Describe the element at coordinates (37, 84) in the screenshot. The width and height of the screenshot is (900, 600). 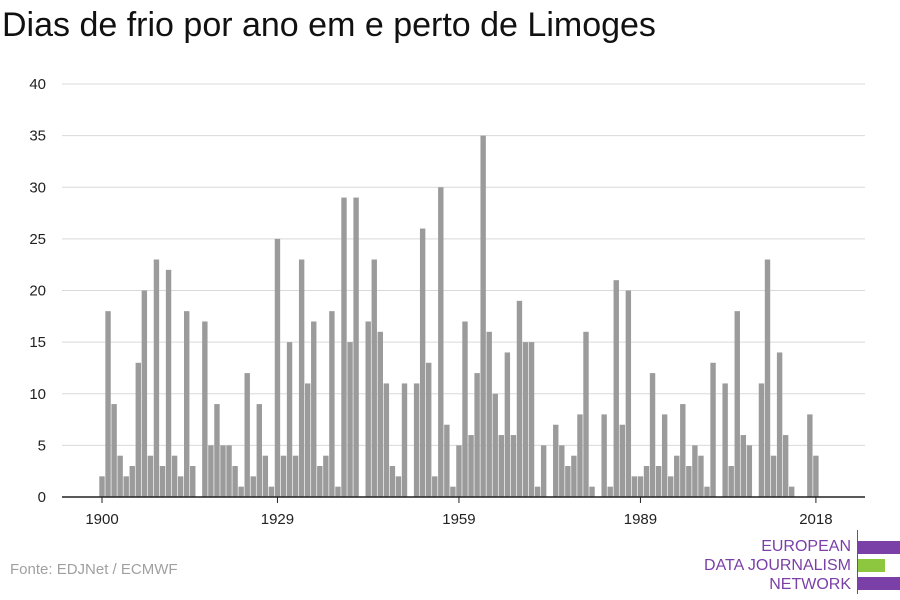
I see `y-tick-label: 40` at that location.